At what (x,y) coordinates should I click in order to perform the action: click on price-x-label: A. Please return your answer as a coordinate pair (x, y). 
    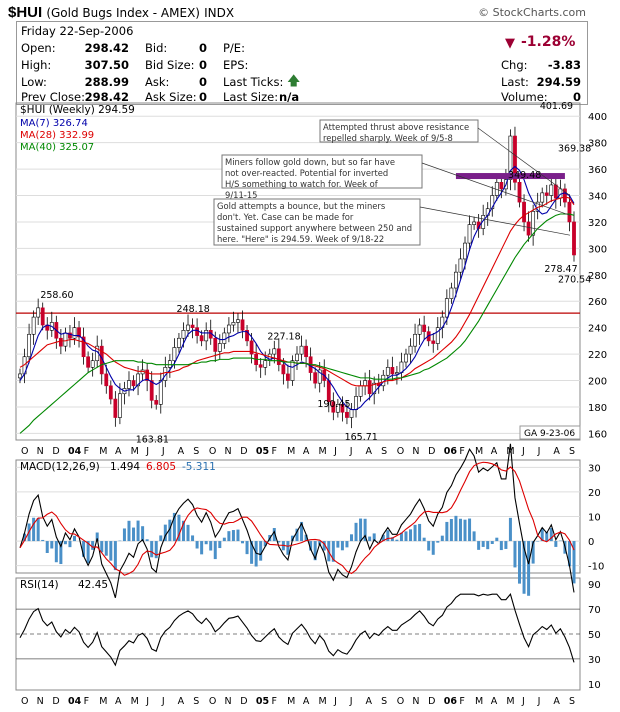
    Looking at the image, I should click on (306, 451).